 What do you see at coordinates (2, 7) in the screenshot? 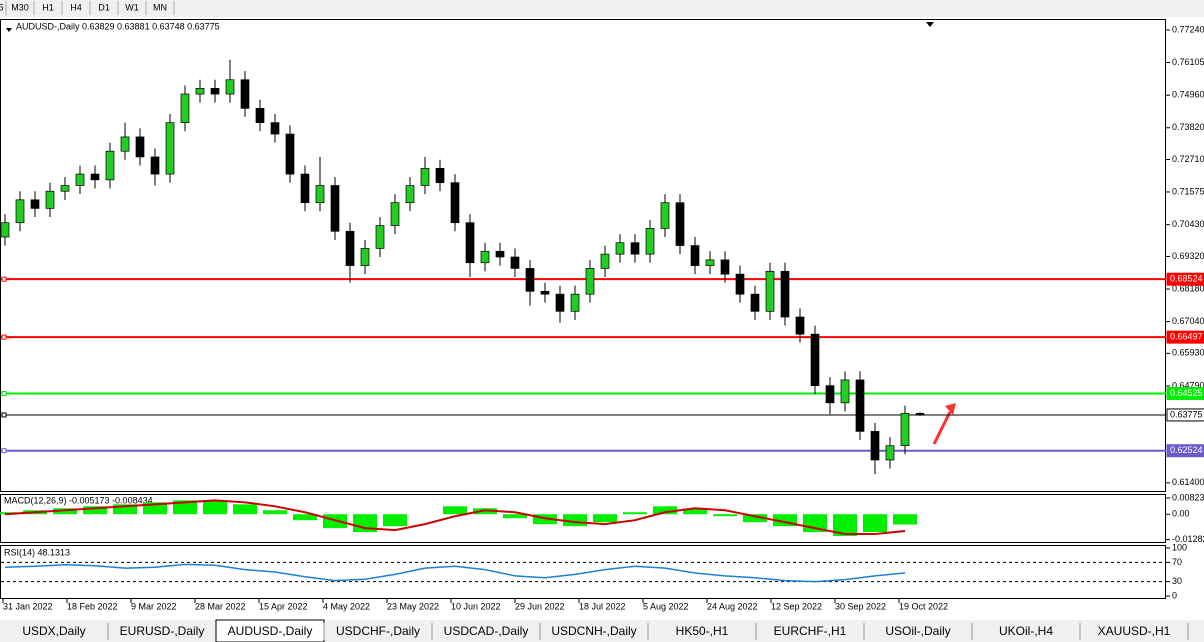
I see `timeframe-button: 5` at bounding box center [2, 7].